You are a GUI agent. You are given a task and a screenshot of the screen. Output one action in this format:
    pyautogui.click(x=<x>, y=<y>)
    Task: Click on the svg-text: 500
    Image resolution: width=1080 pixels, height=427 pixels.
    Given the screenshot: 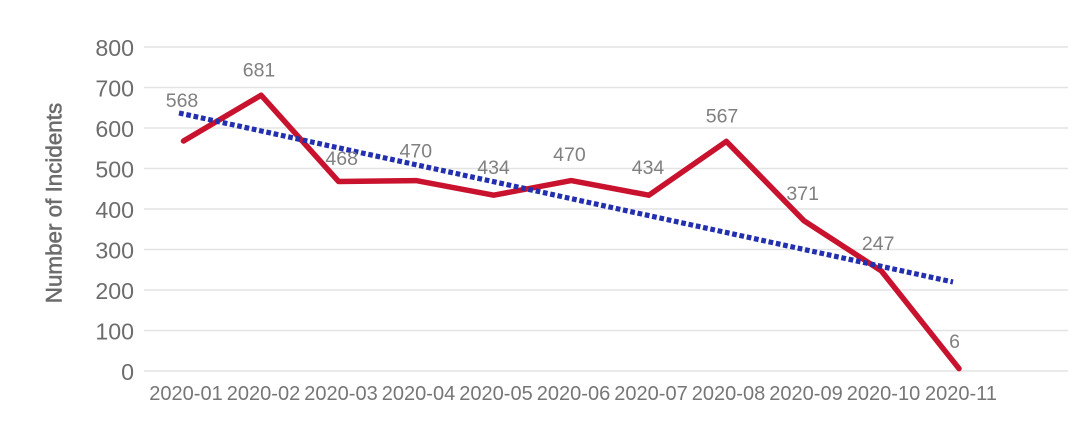 What is the action you would take?
    pyautogui.click(x=114, y=170)
    